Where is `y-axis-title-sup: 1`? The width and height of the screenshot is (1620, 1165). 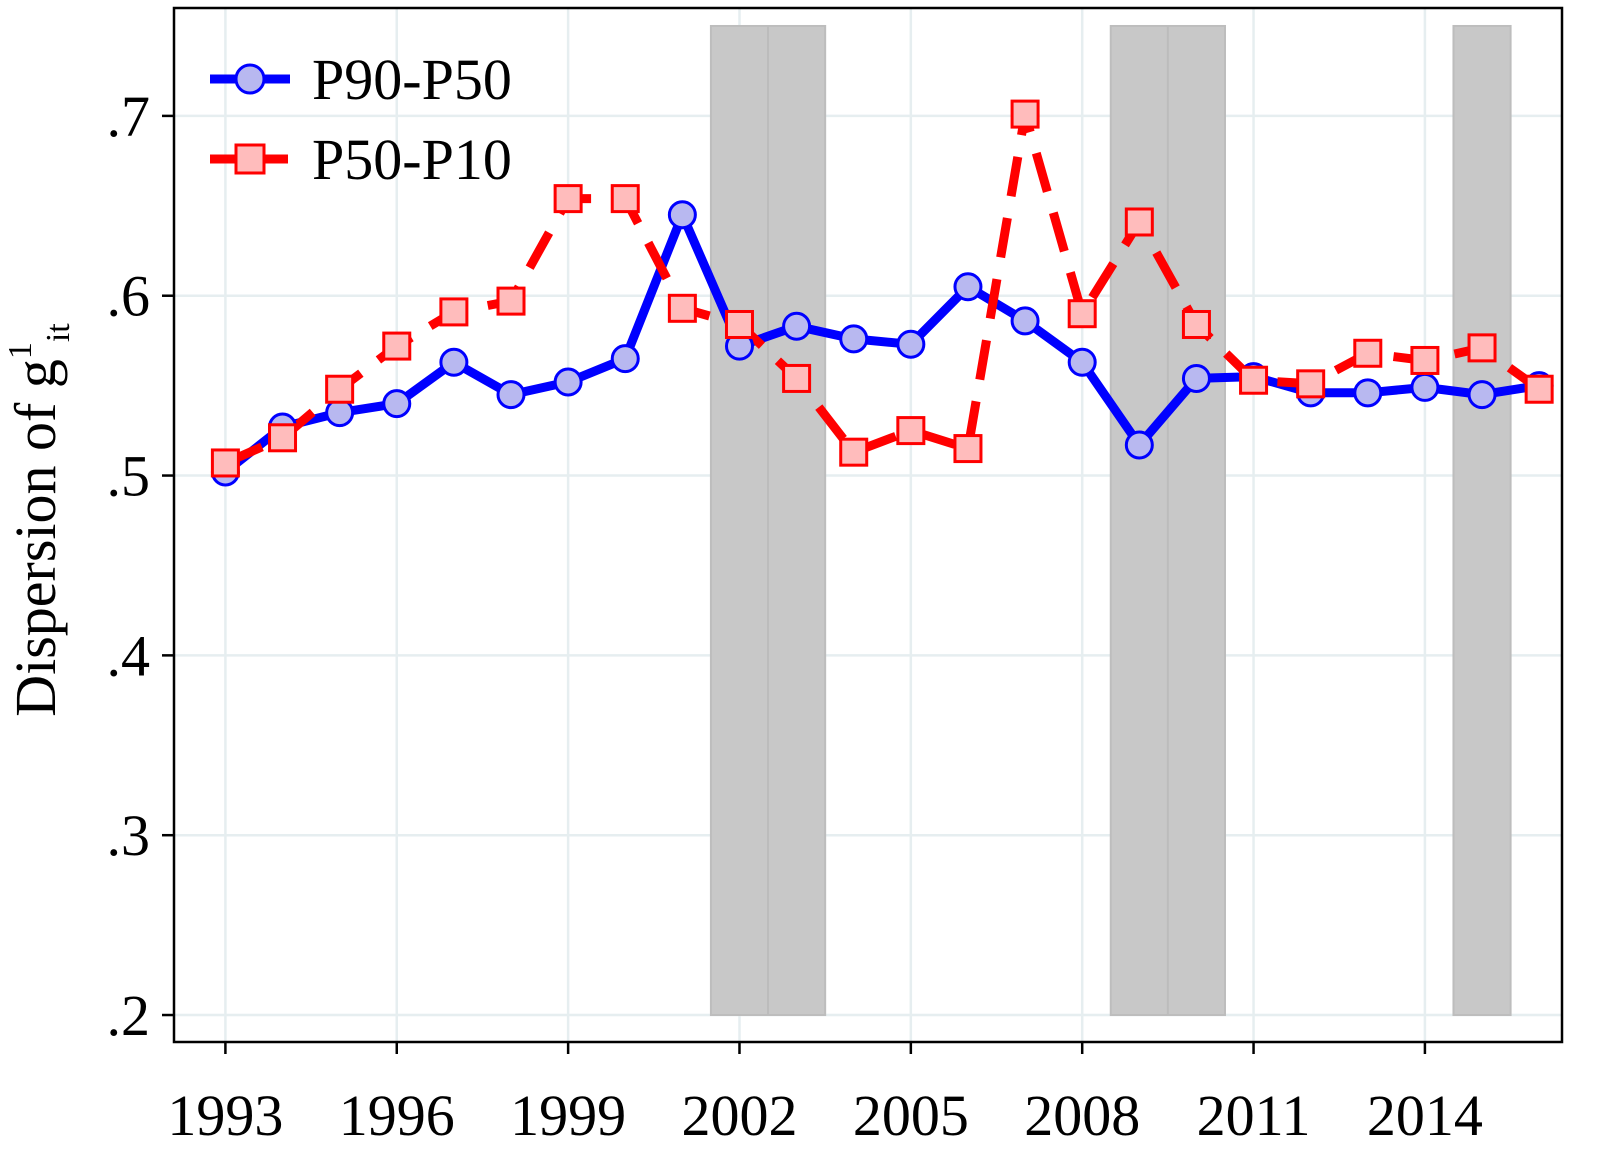 y-axis-title-sup: 1 is located at coordinates (20, 350).